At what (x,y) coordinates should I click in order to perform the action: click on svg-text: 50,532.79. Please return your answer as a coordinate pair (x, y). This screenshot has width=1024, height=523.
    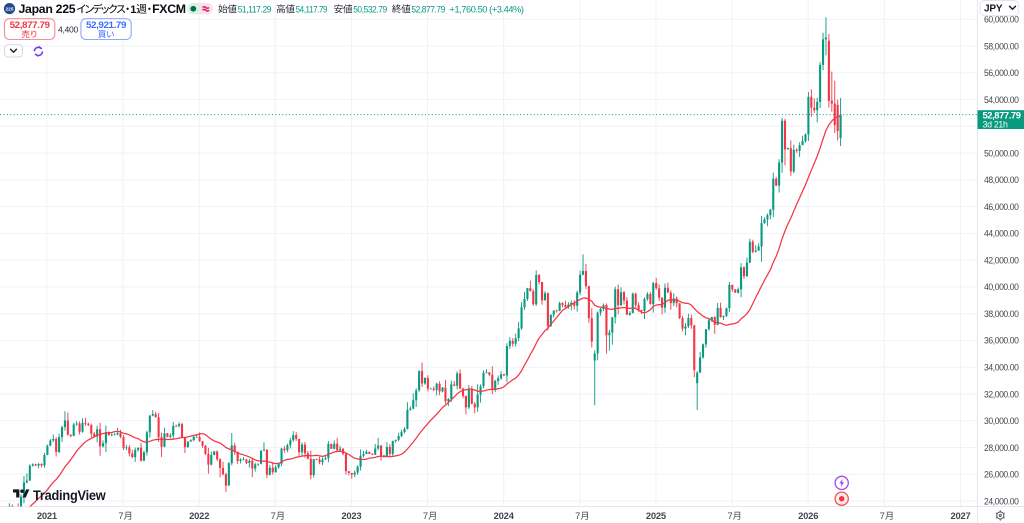
    Looking at the image, I should click on (370, 9).